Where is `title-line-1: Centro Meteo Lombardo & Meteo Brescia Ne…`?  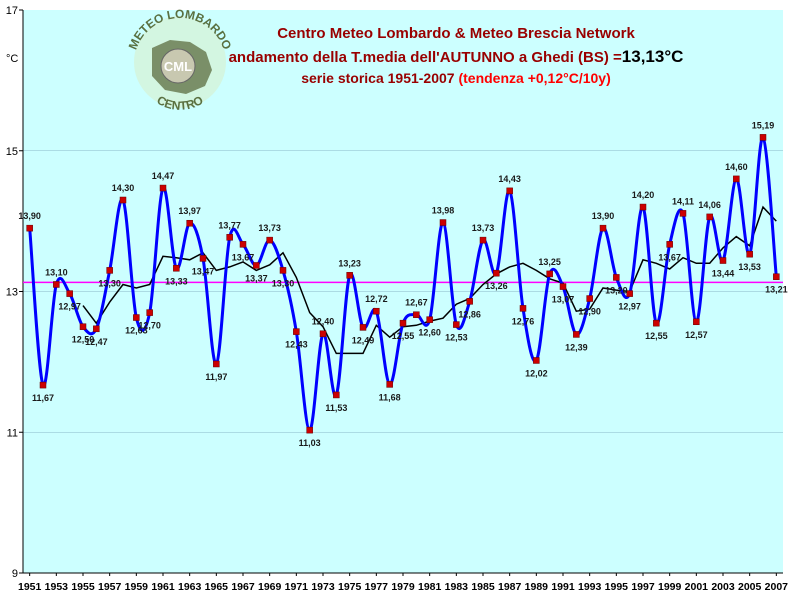 title-line-1: Centro Meteo Lombardo & Meteo Brescia Ne… is located at coordinates (456, 33).